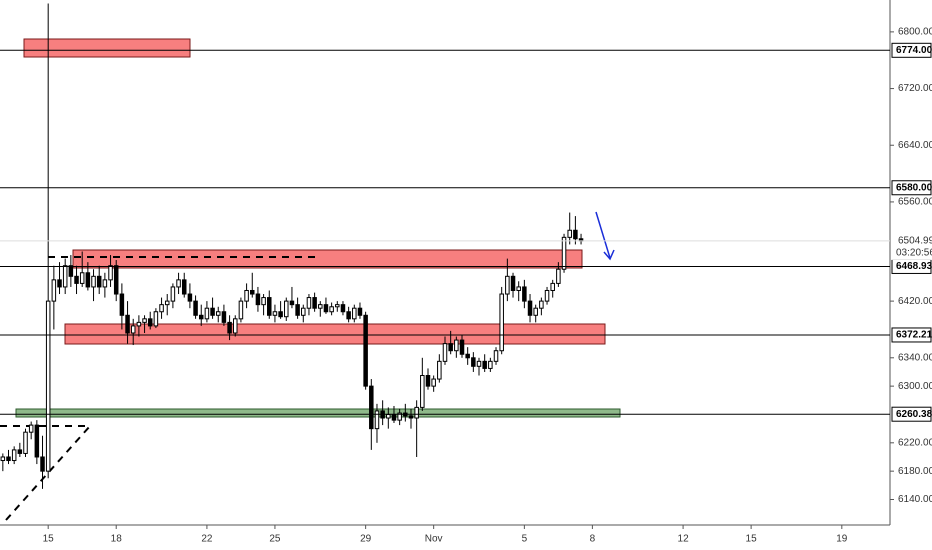 The height and width of the screenshot is (550, 932). What do you see at coordinates (434, 539) in the screenshot?
I see `x-tick-label: Nov` at bounding box center [434, 539].